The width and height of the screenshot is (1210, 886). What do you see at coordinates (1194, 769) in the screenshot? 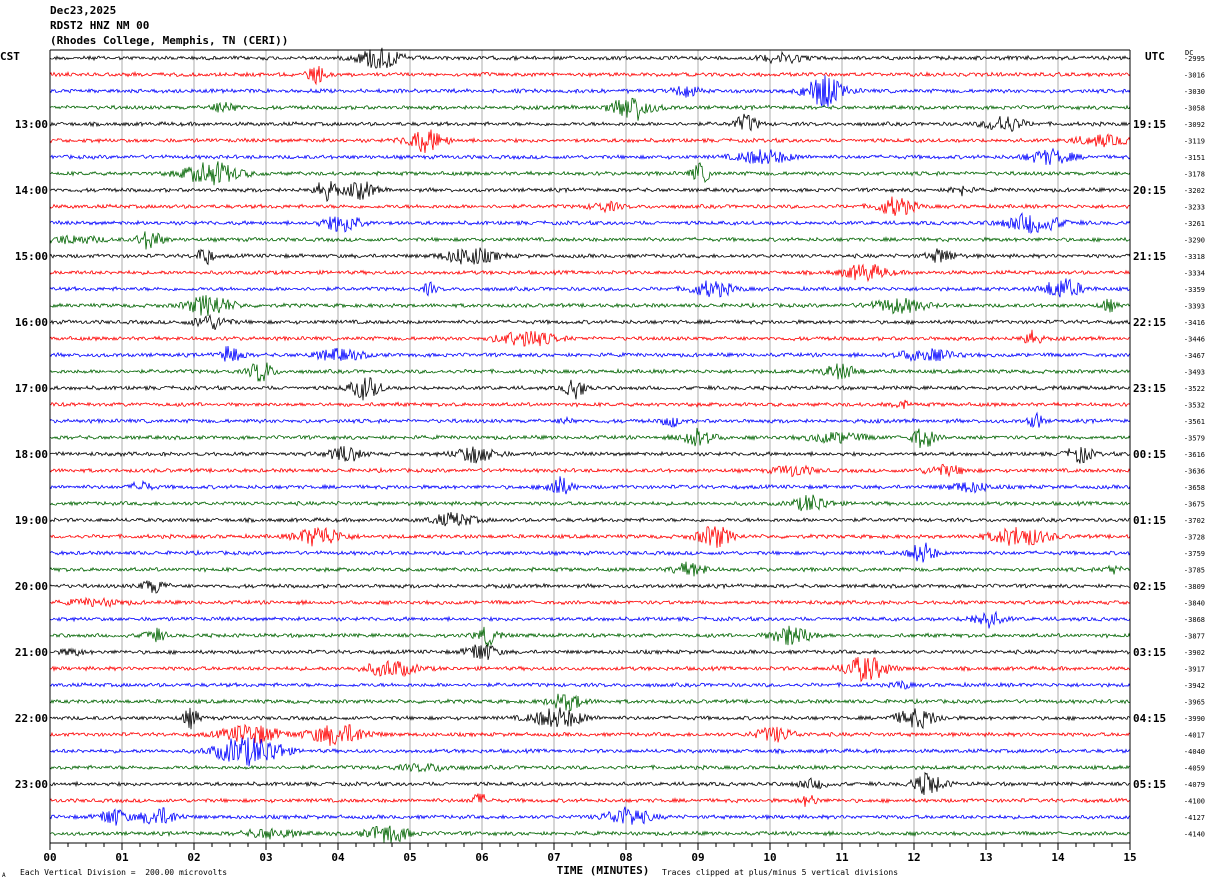
I see `dc-offset-value: -4059` at bounding box center [1194, 769].